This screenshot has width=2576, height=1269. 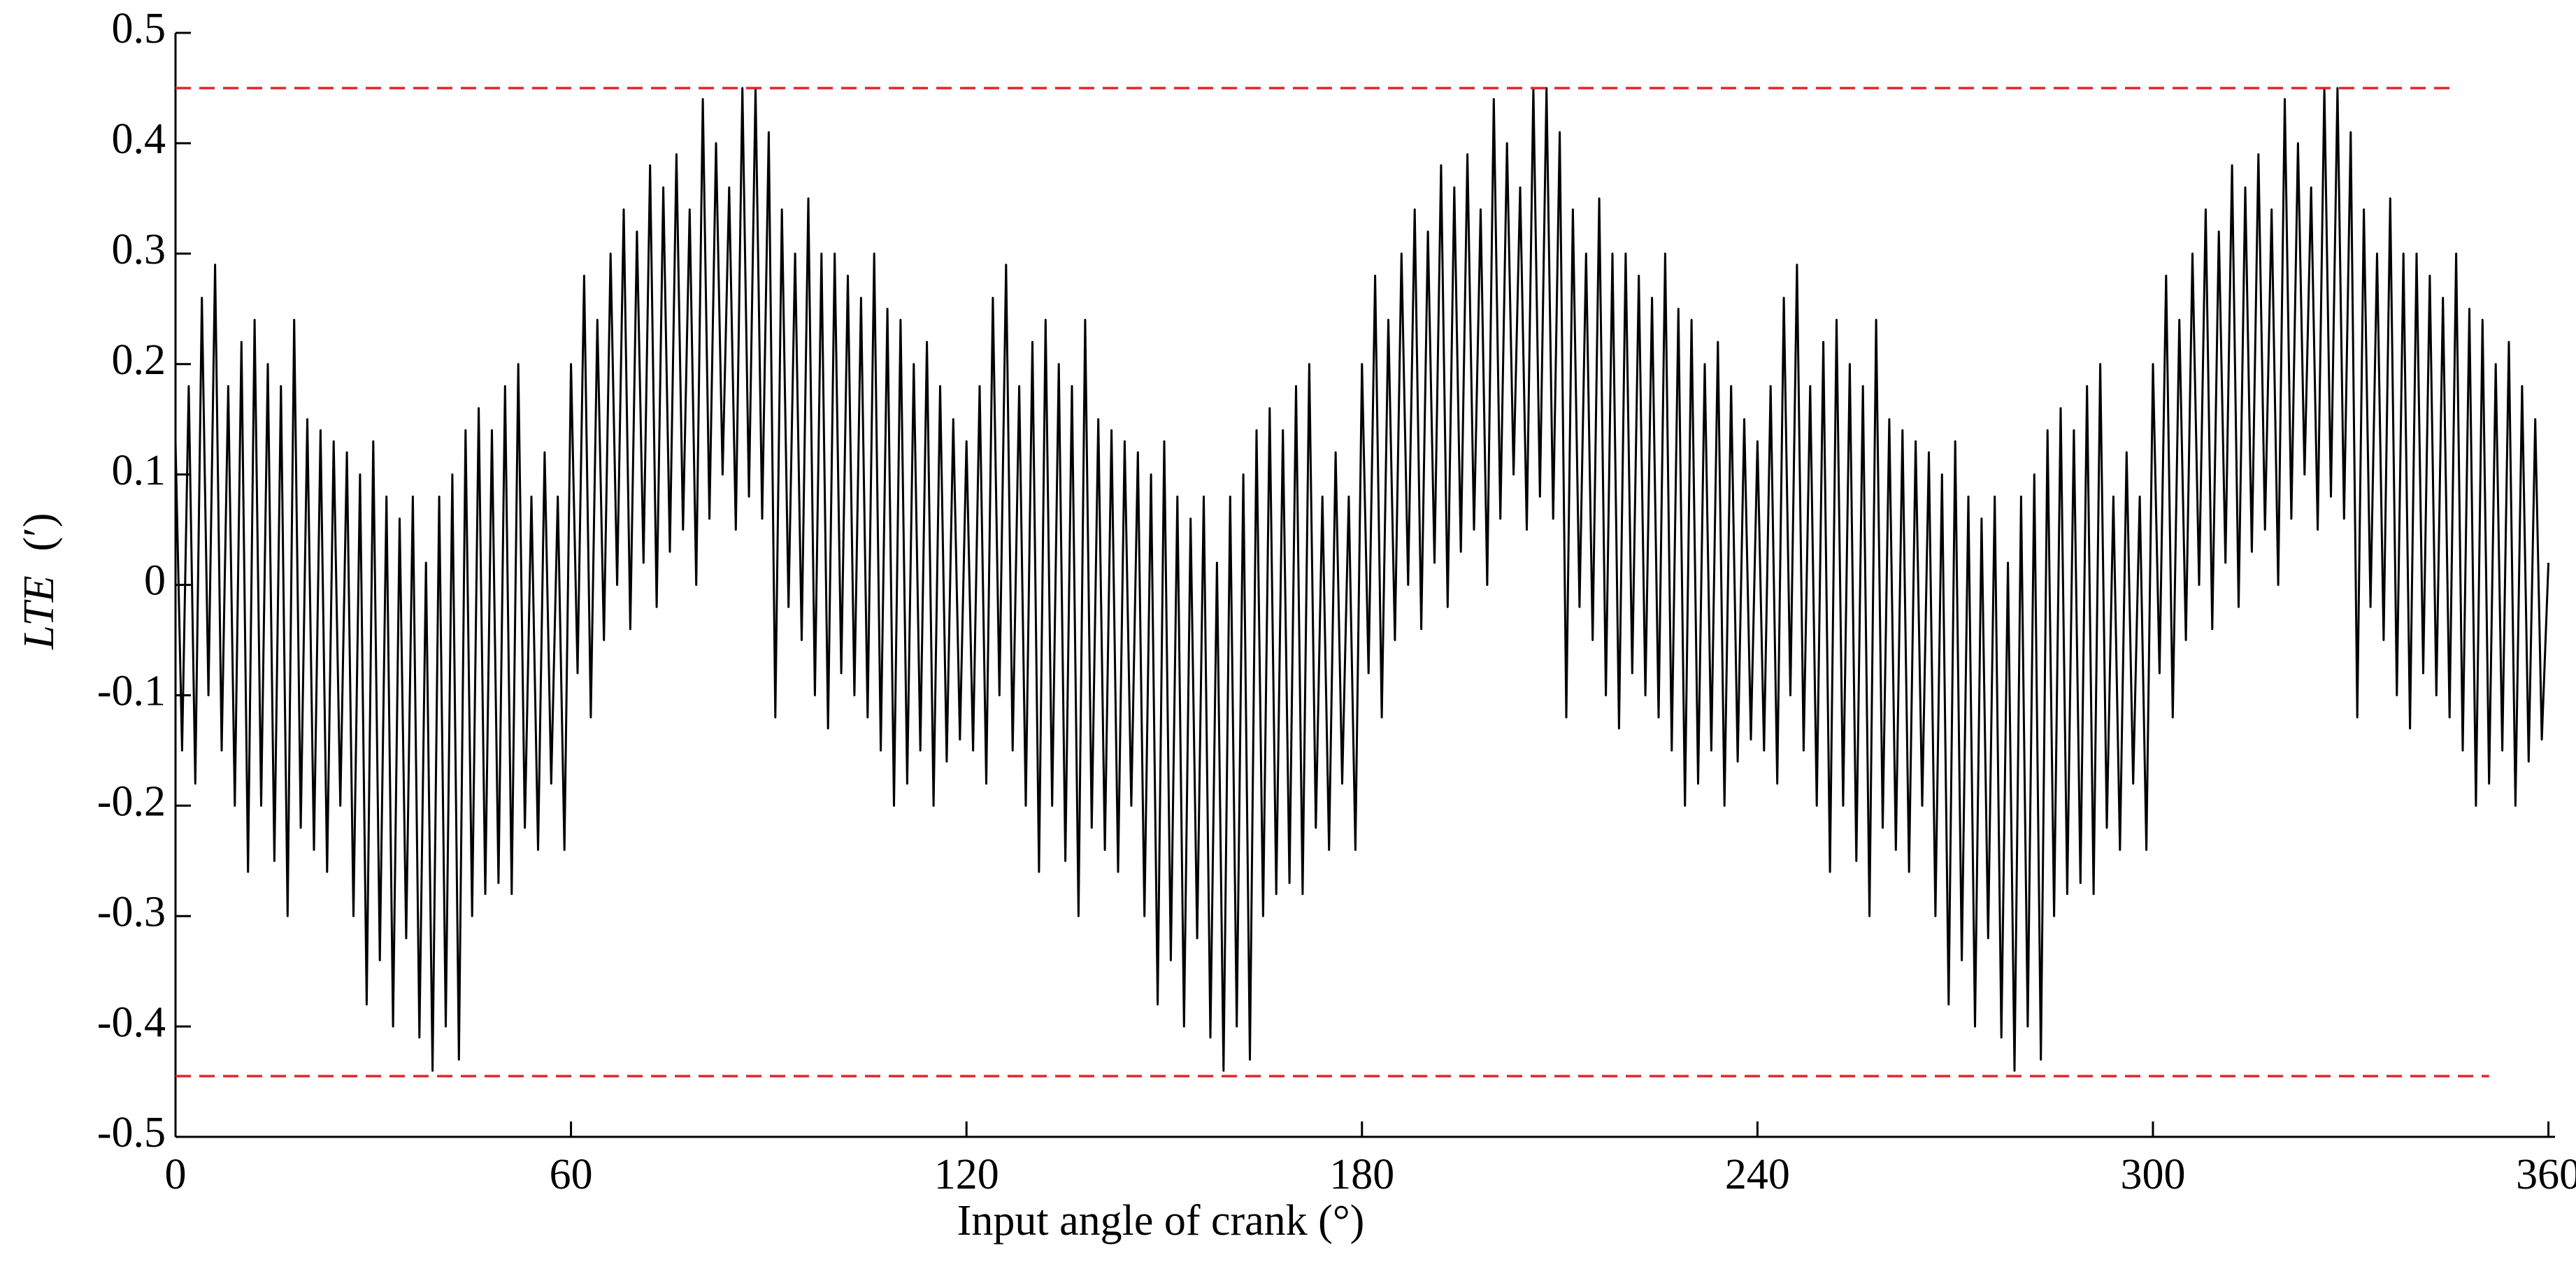 I want to click on y-tick-label: 0.1, so click(x=139, y=470).